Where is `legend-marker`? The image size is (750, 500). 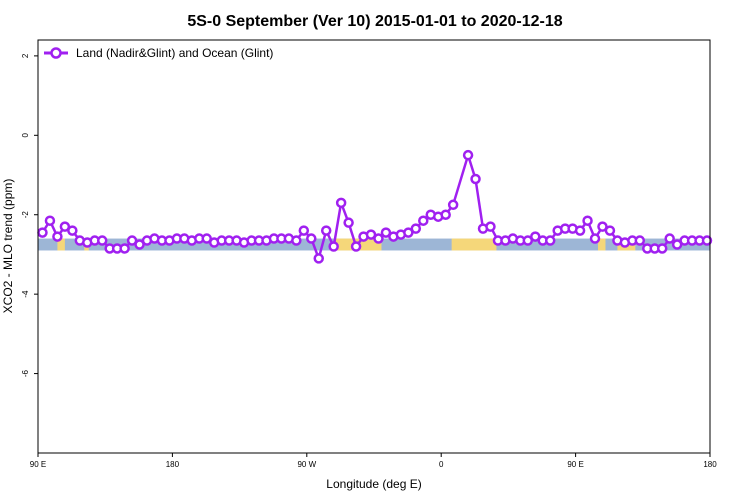 legend-marker is located at coordinates (56, 53).